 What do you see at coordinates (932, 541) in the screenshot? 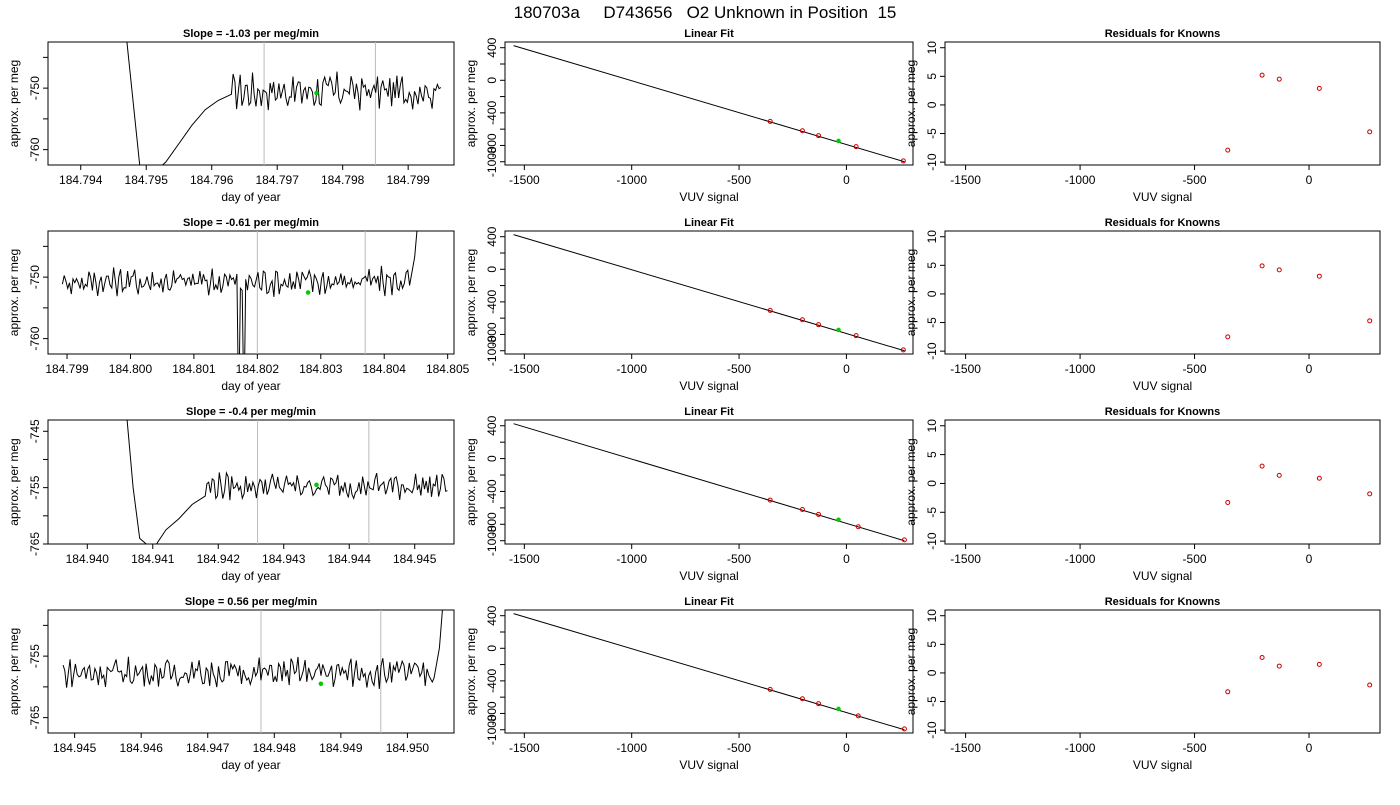
I see `y-tick-label: -10` at bounding box center [932, 541].